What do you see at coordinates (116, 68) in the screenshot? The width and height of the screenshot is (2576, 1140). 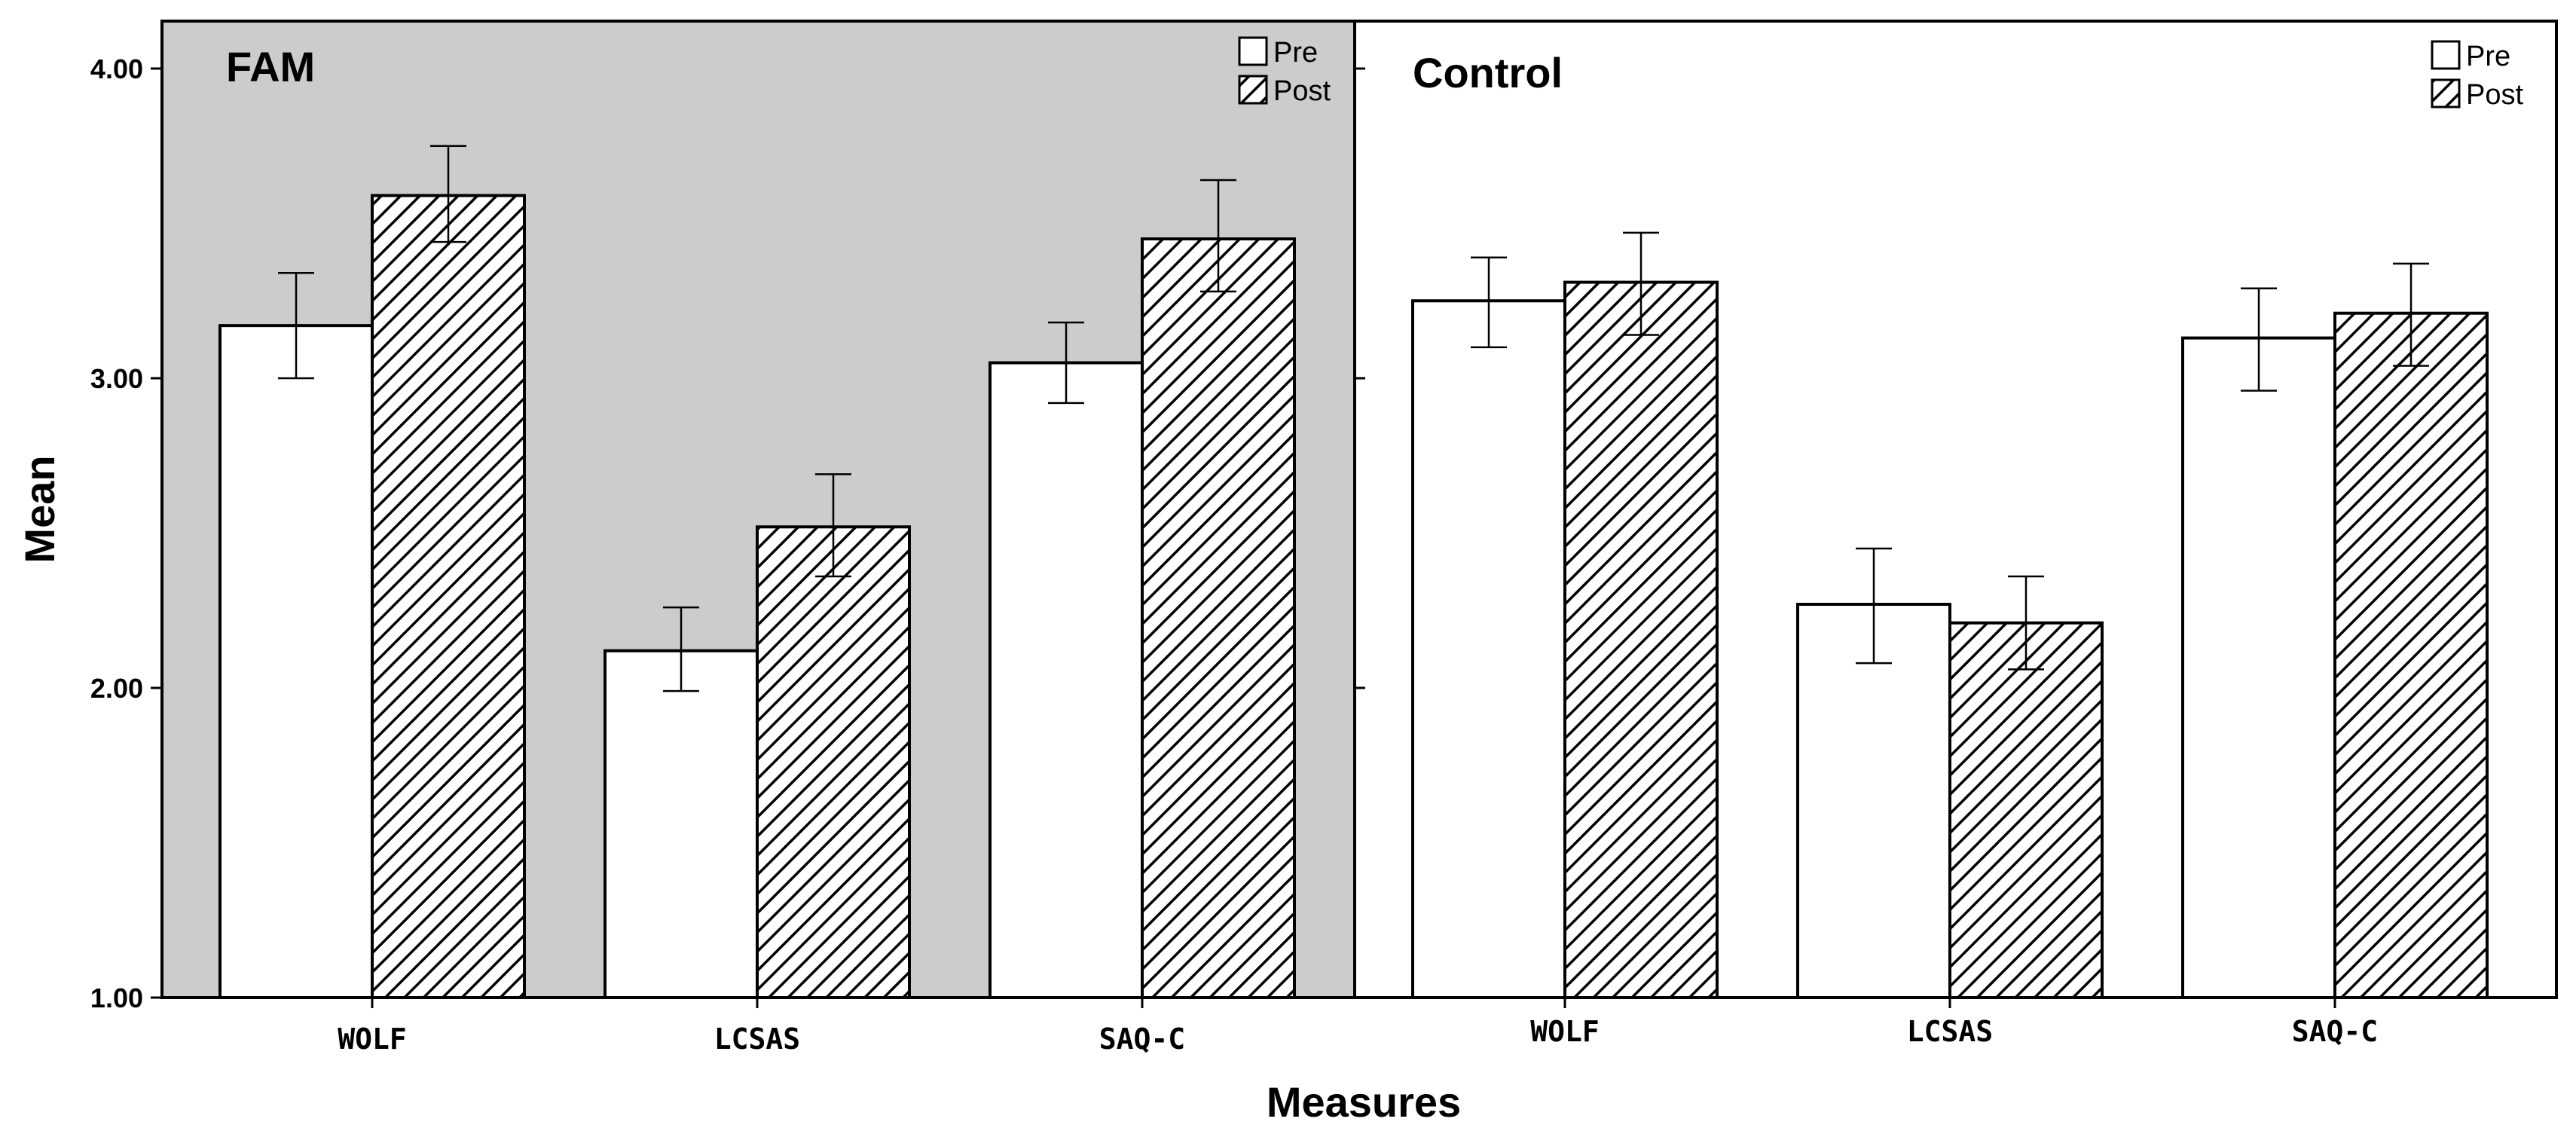 I see `y-tick-label: 4.00` at bounding box center [116, 68].